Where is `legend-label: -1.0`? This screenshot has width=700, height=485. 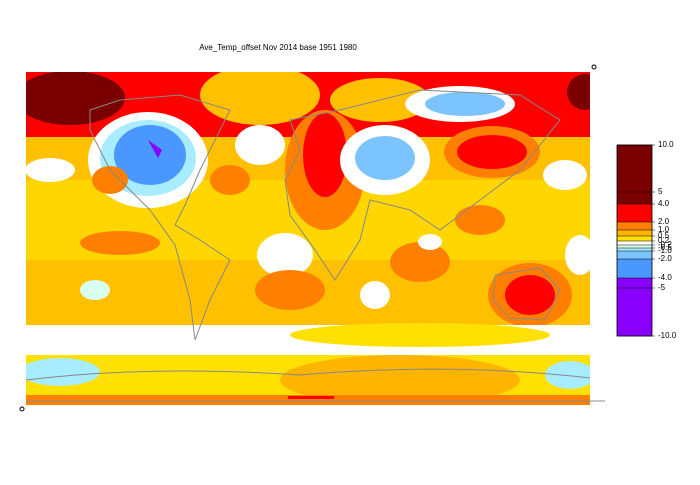 legend-label: -1.0 is located at coordinates (665, 250).